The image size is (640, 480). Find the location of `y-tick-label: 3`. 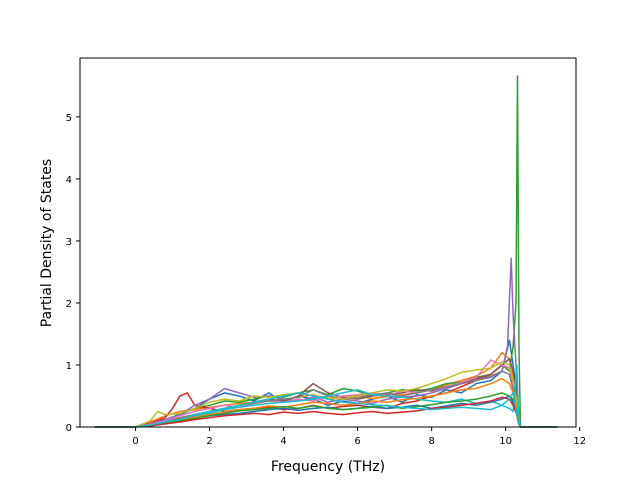

y-tick-label: 3 is located at coordinates (69, 242).